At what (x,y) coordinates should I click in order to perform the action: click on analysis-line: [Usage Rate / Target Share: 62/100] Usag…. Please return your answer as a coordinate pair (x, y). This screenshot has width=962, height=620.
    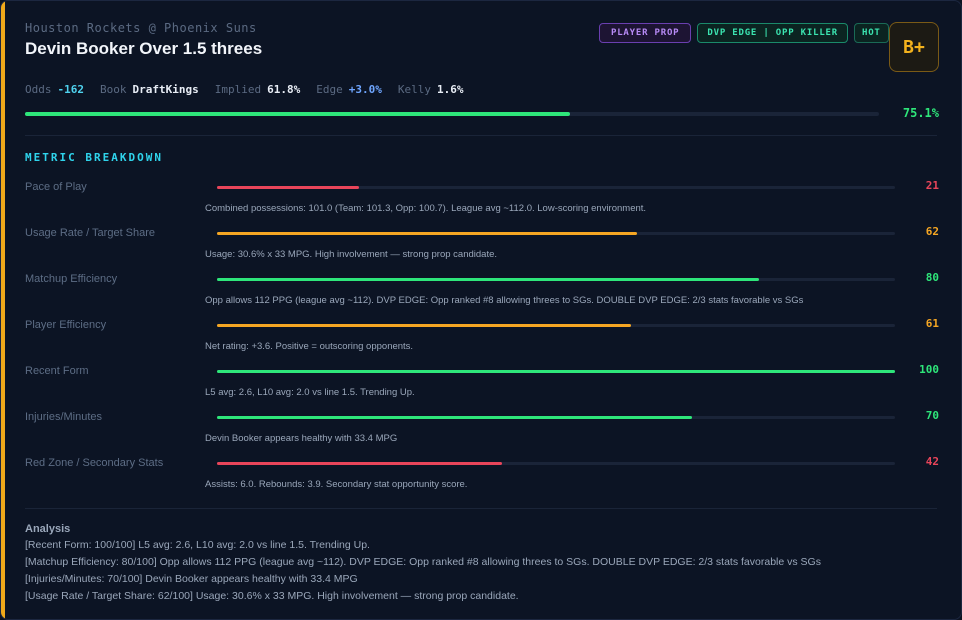
    Looking at the image, I should click on (272, 596).